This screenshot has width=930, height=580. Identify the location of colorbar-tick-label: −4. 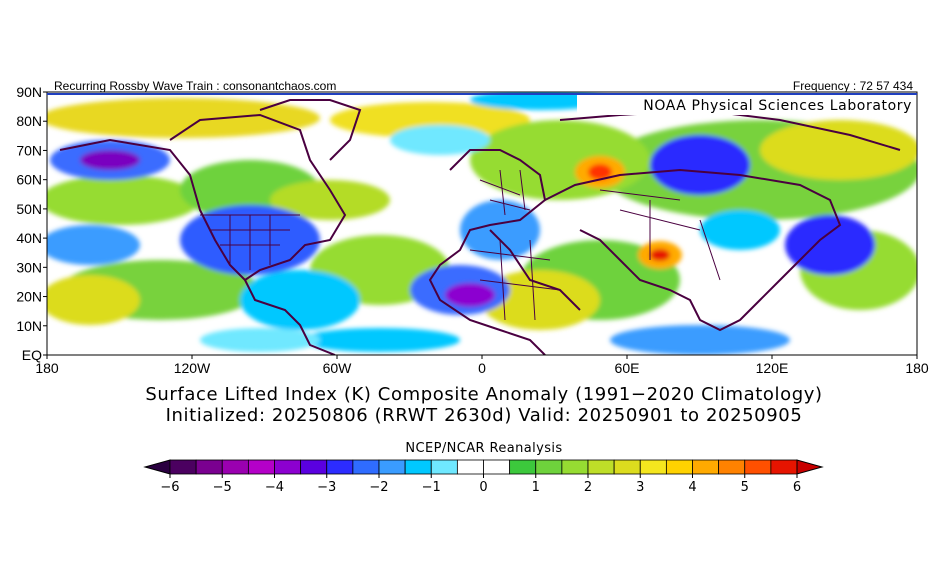
(274, 487).